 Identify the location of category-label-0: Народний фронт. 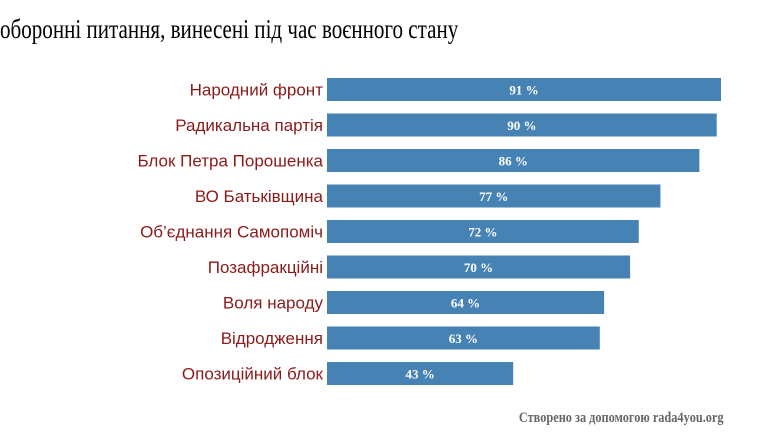
(257, 90).